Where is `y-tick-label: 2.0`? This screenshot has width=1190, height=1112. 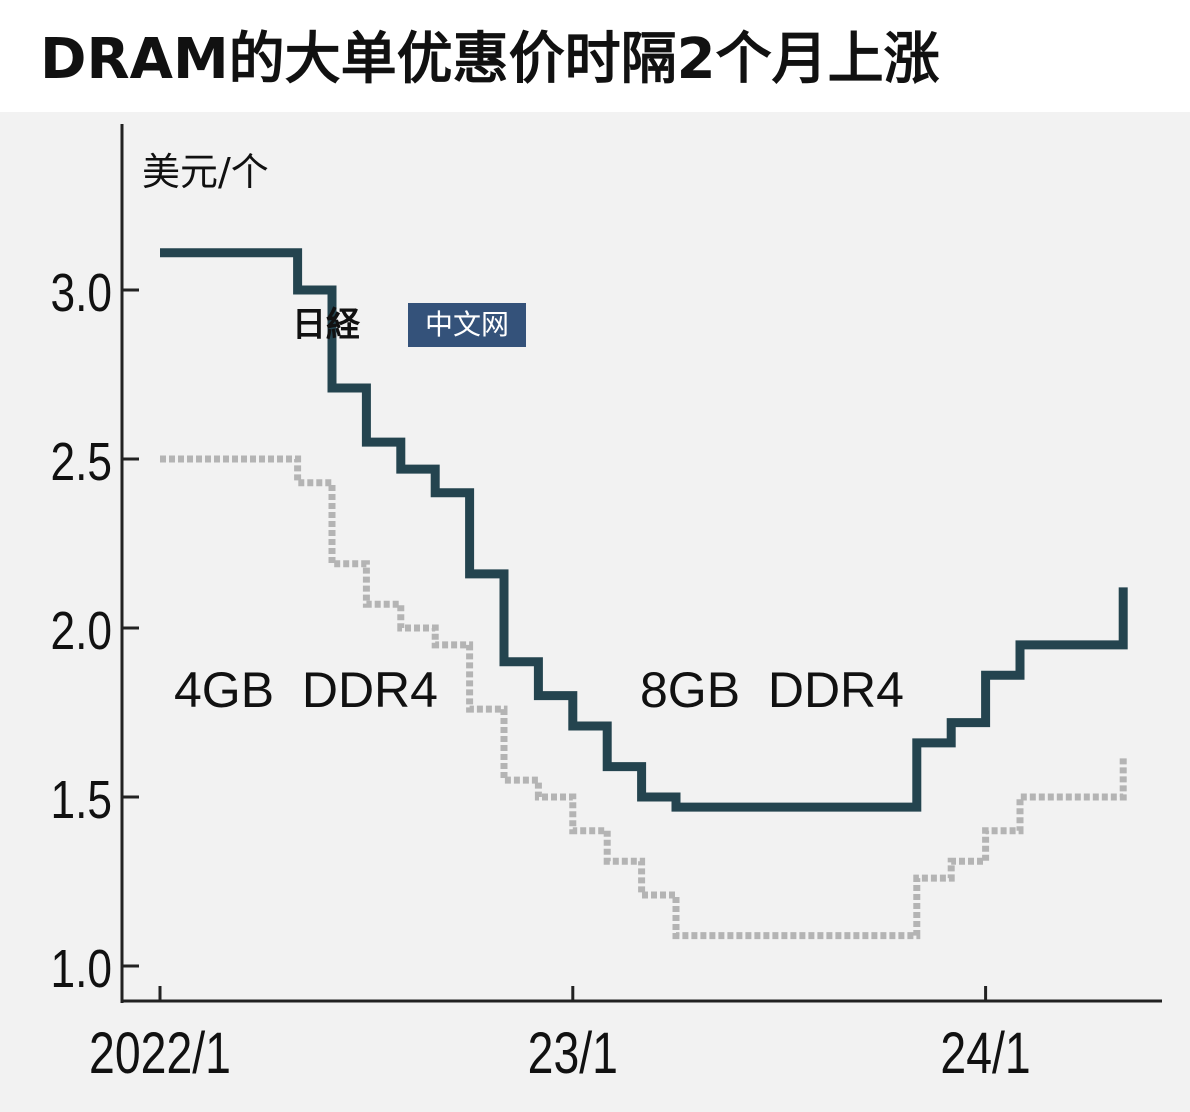
y-tick-label: 2.0 is located at coordinates (81, 631).